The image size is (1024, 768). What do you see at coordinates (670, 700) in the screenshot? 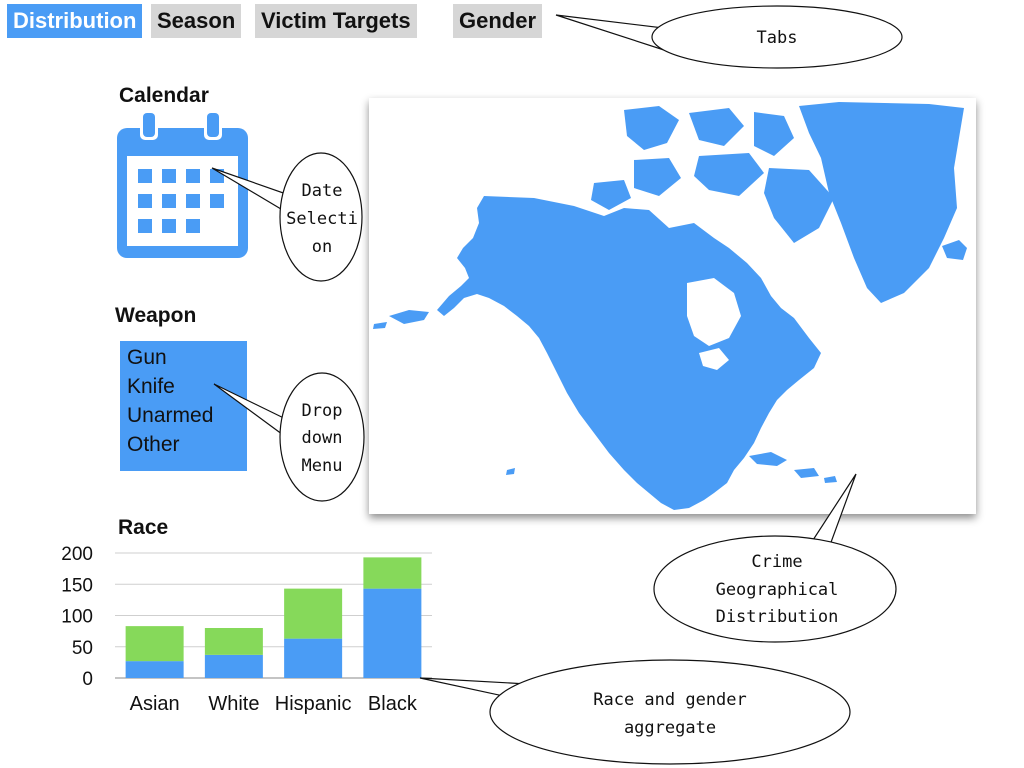
I see `race-callout-text: Race and gender` at bounding box center [670, 700].